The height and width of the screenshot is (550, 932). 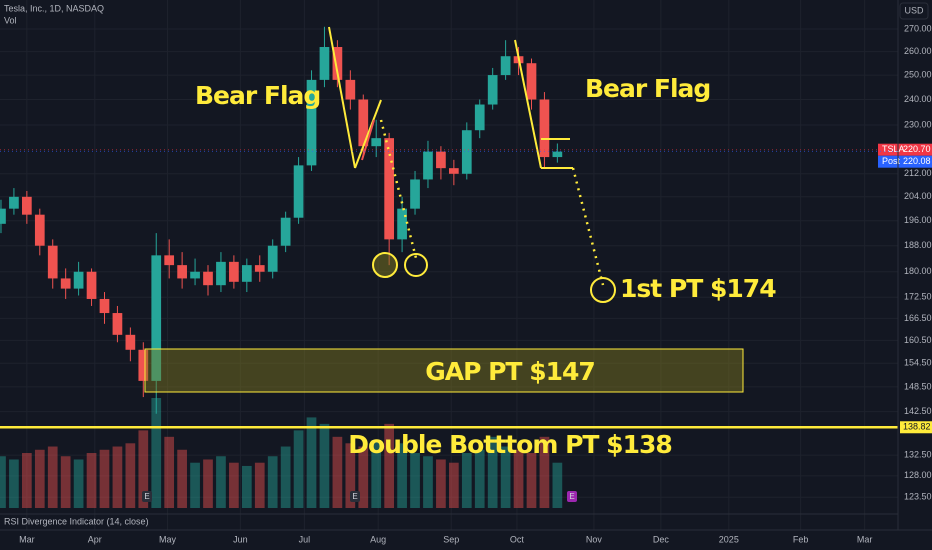 What do you see at coordinates (10, 20) in the screenshot?
I see `volume-label: Vol` at bounding box center [10, 20].